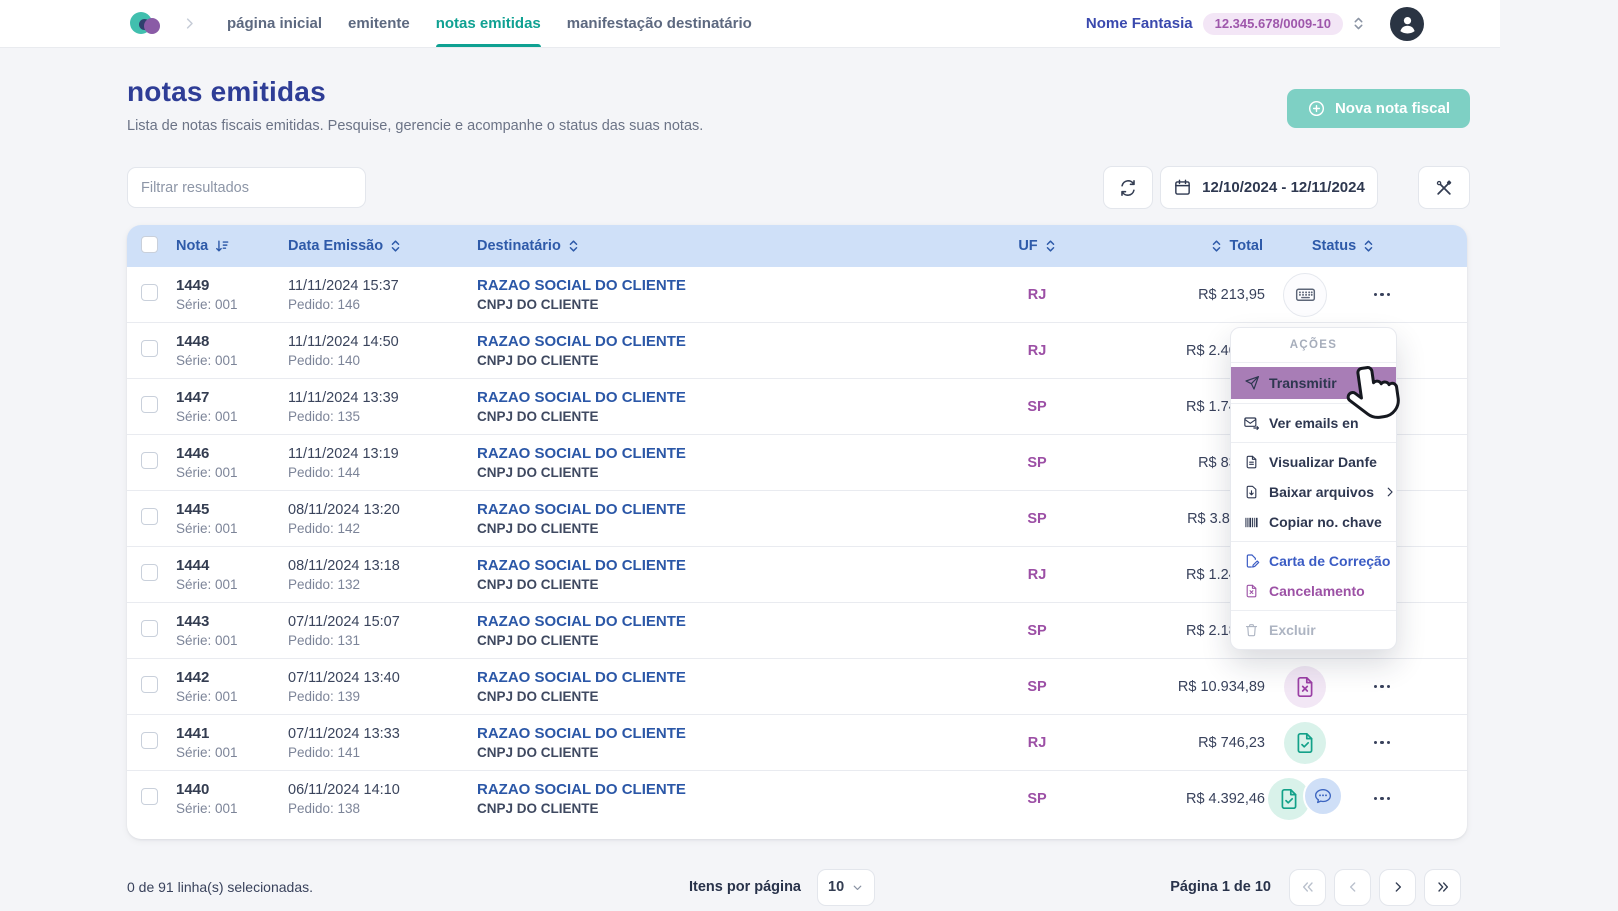 The height and width of the screenshot is (911, 1618). What do you see at coordinates (1444, 187) in the screenshot?
I see `table-settings-button` at bounding box center [1444, 187].